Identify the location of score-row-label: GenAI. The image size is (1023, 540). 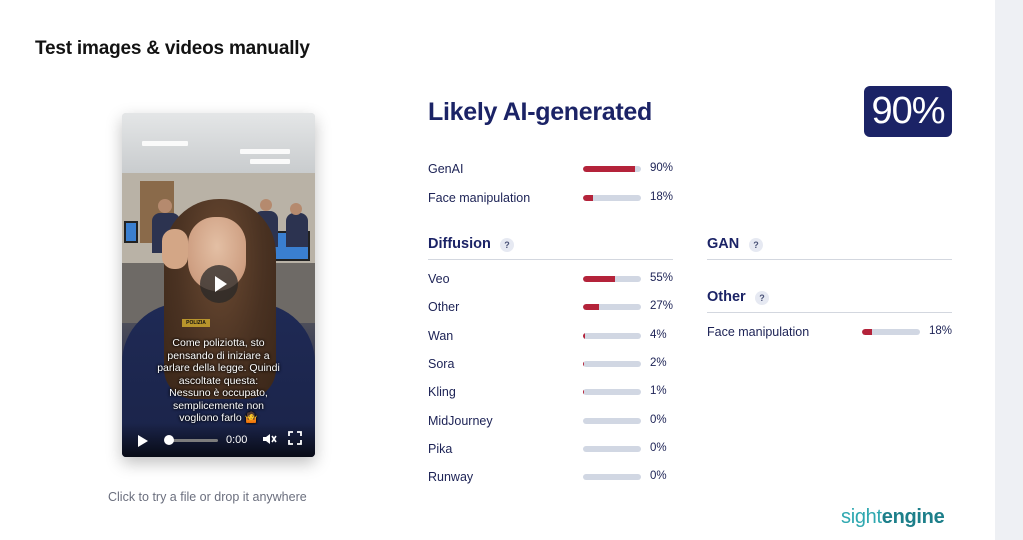
(446, 169).